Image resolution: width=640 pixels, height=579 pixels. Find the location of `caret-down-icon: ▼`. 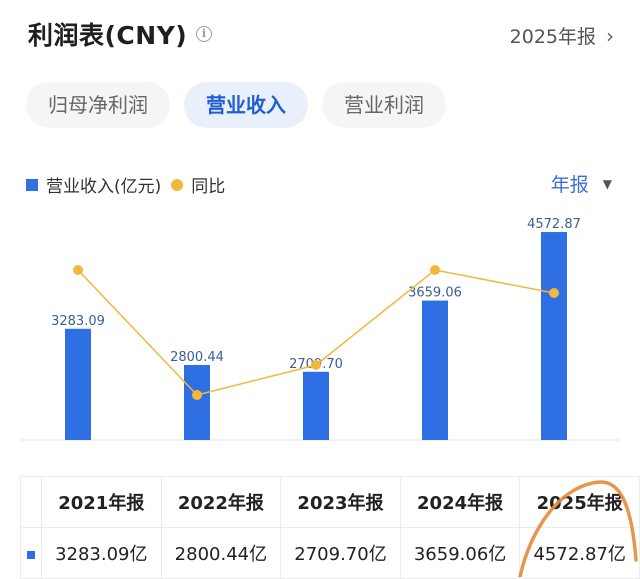

caret-down-icon: ▼ is located at coordinates (607, 183).